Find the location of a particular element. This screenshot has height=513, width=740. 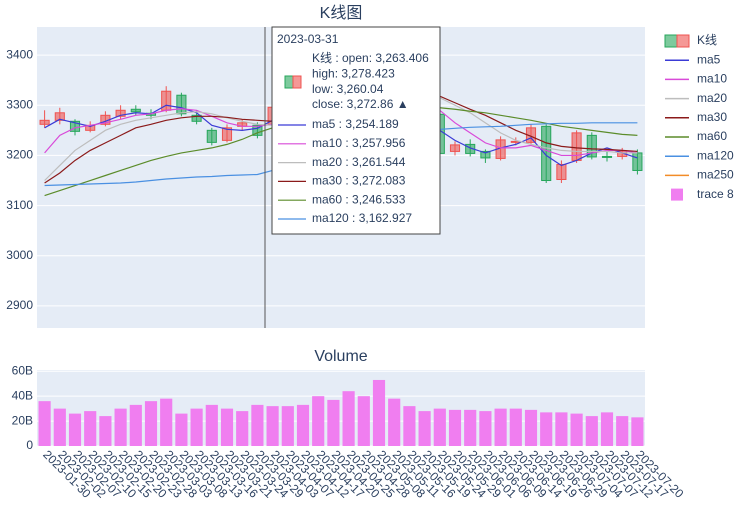

y-tick-label: 3000 is located at coordinates (19, 255).